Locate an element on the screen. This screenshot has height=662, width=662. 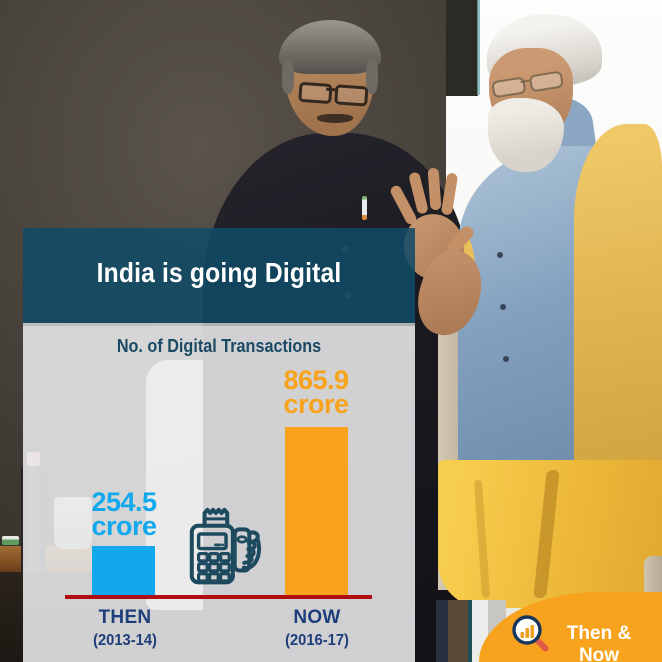
pos-terminal-icon is located at coordinates (221, 544).